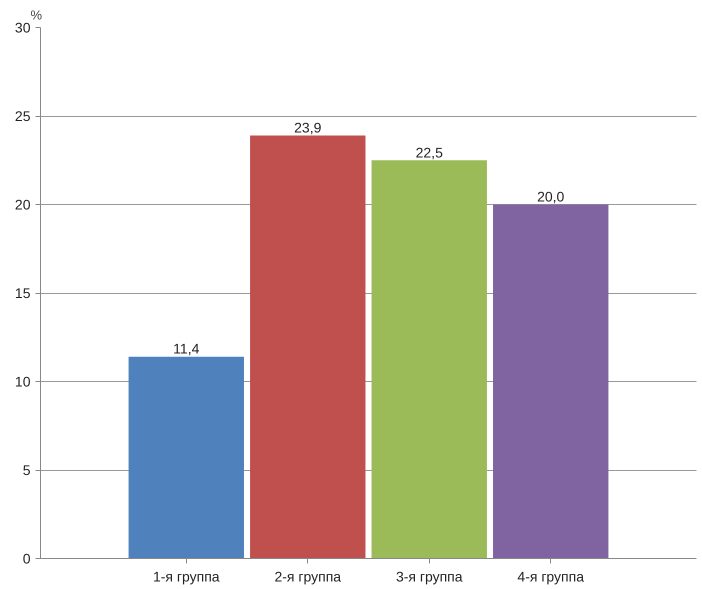 This screenshot has height=589, width=702. What do you see at coordinates (551, 196) in the screenshot?
I see `data-label: 20,0` at bounding box center [551, 196].